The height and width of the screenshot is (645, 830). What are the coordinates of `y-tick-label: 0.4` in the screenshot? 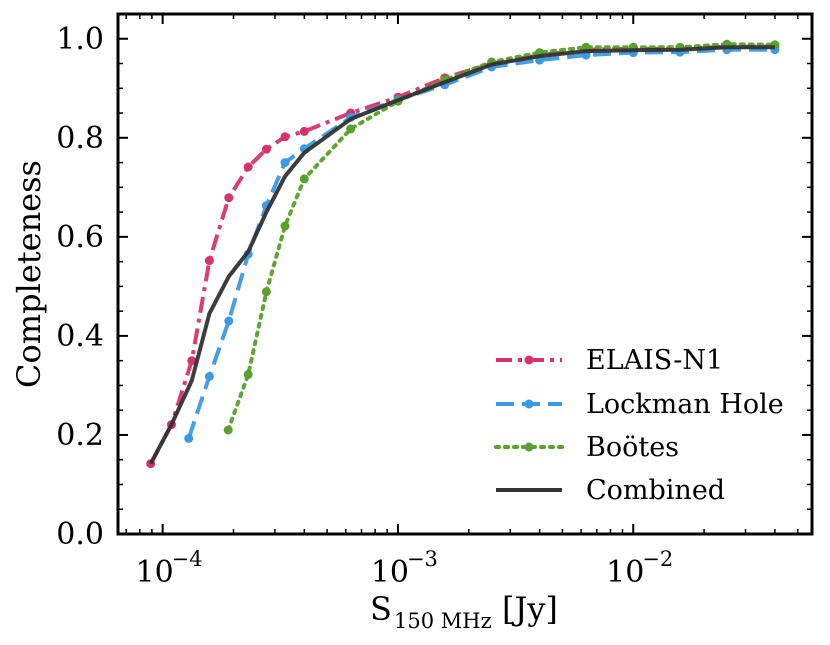 It's located at (80, 336).